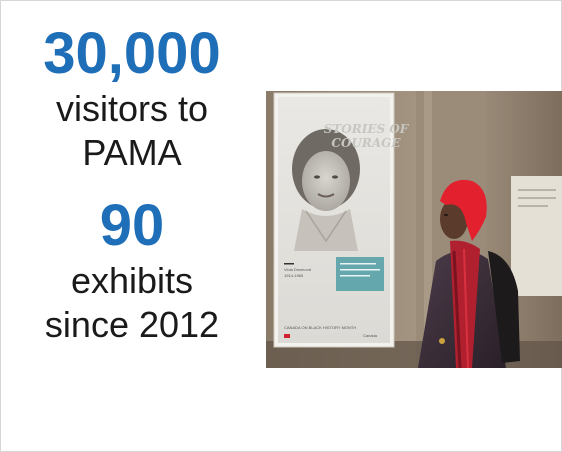 The width and height of the screenshot is (562, 452). I want to click on poster-title-line-2: COURAGE, so click(366, 143).